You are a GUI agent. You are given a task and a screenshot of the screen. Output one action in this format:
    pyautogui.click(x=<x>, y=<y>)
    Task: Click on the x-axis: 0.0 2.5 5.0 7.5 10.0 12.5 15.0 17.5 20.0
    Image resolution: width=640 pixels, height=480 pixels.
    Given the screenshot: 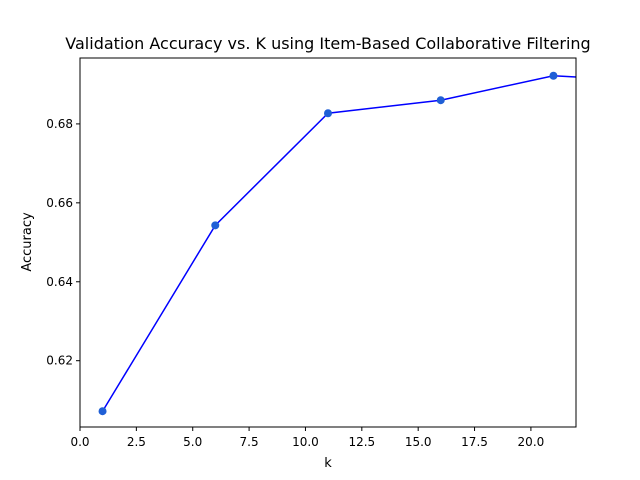 What is the action you would take?
    pyautogui.click(x=307, y=438)
    